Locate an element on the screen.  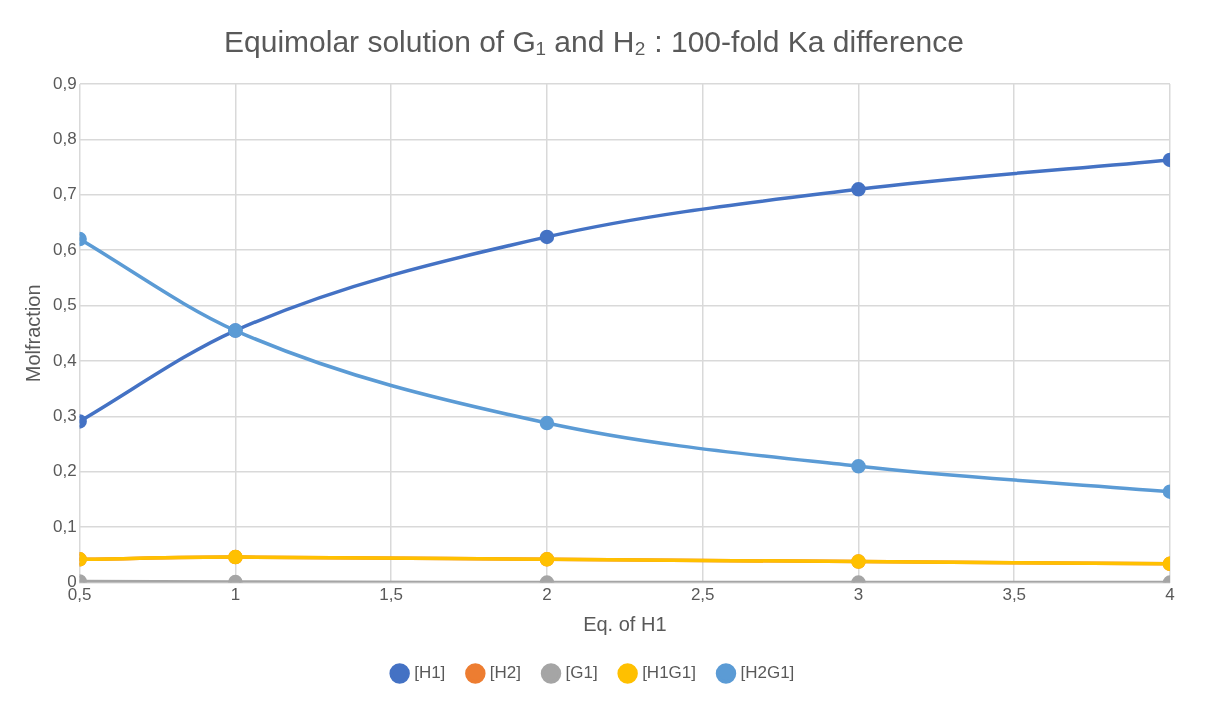
x-tick-label: 2 is located at coordinates (547, 595).